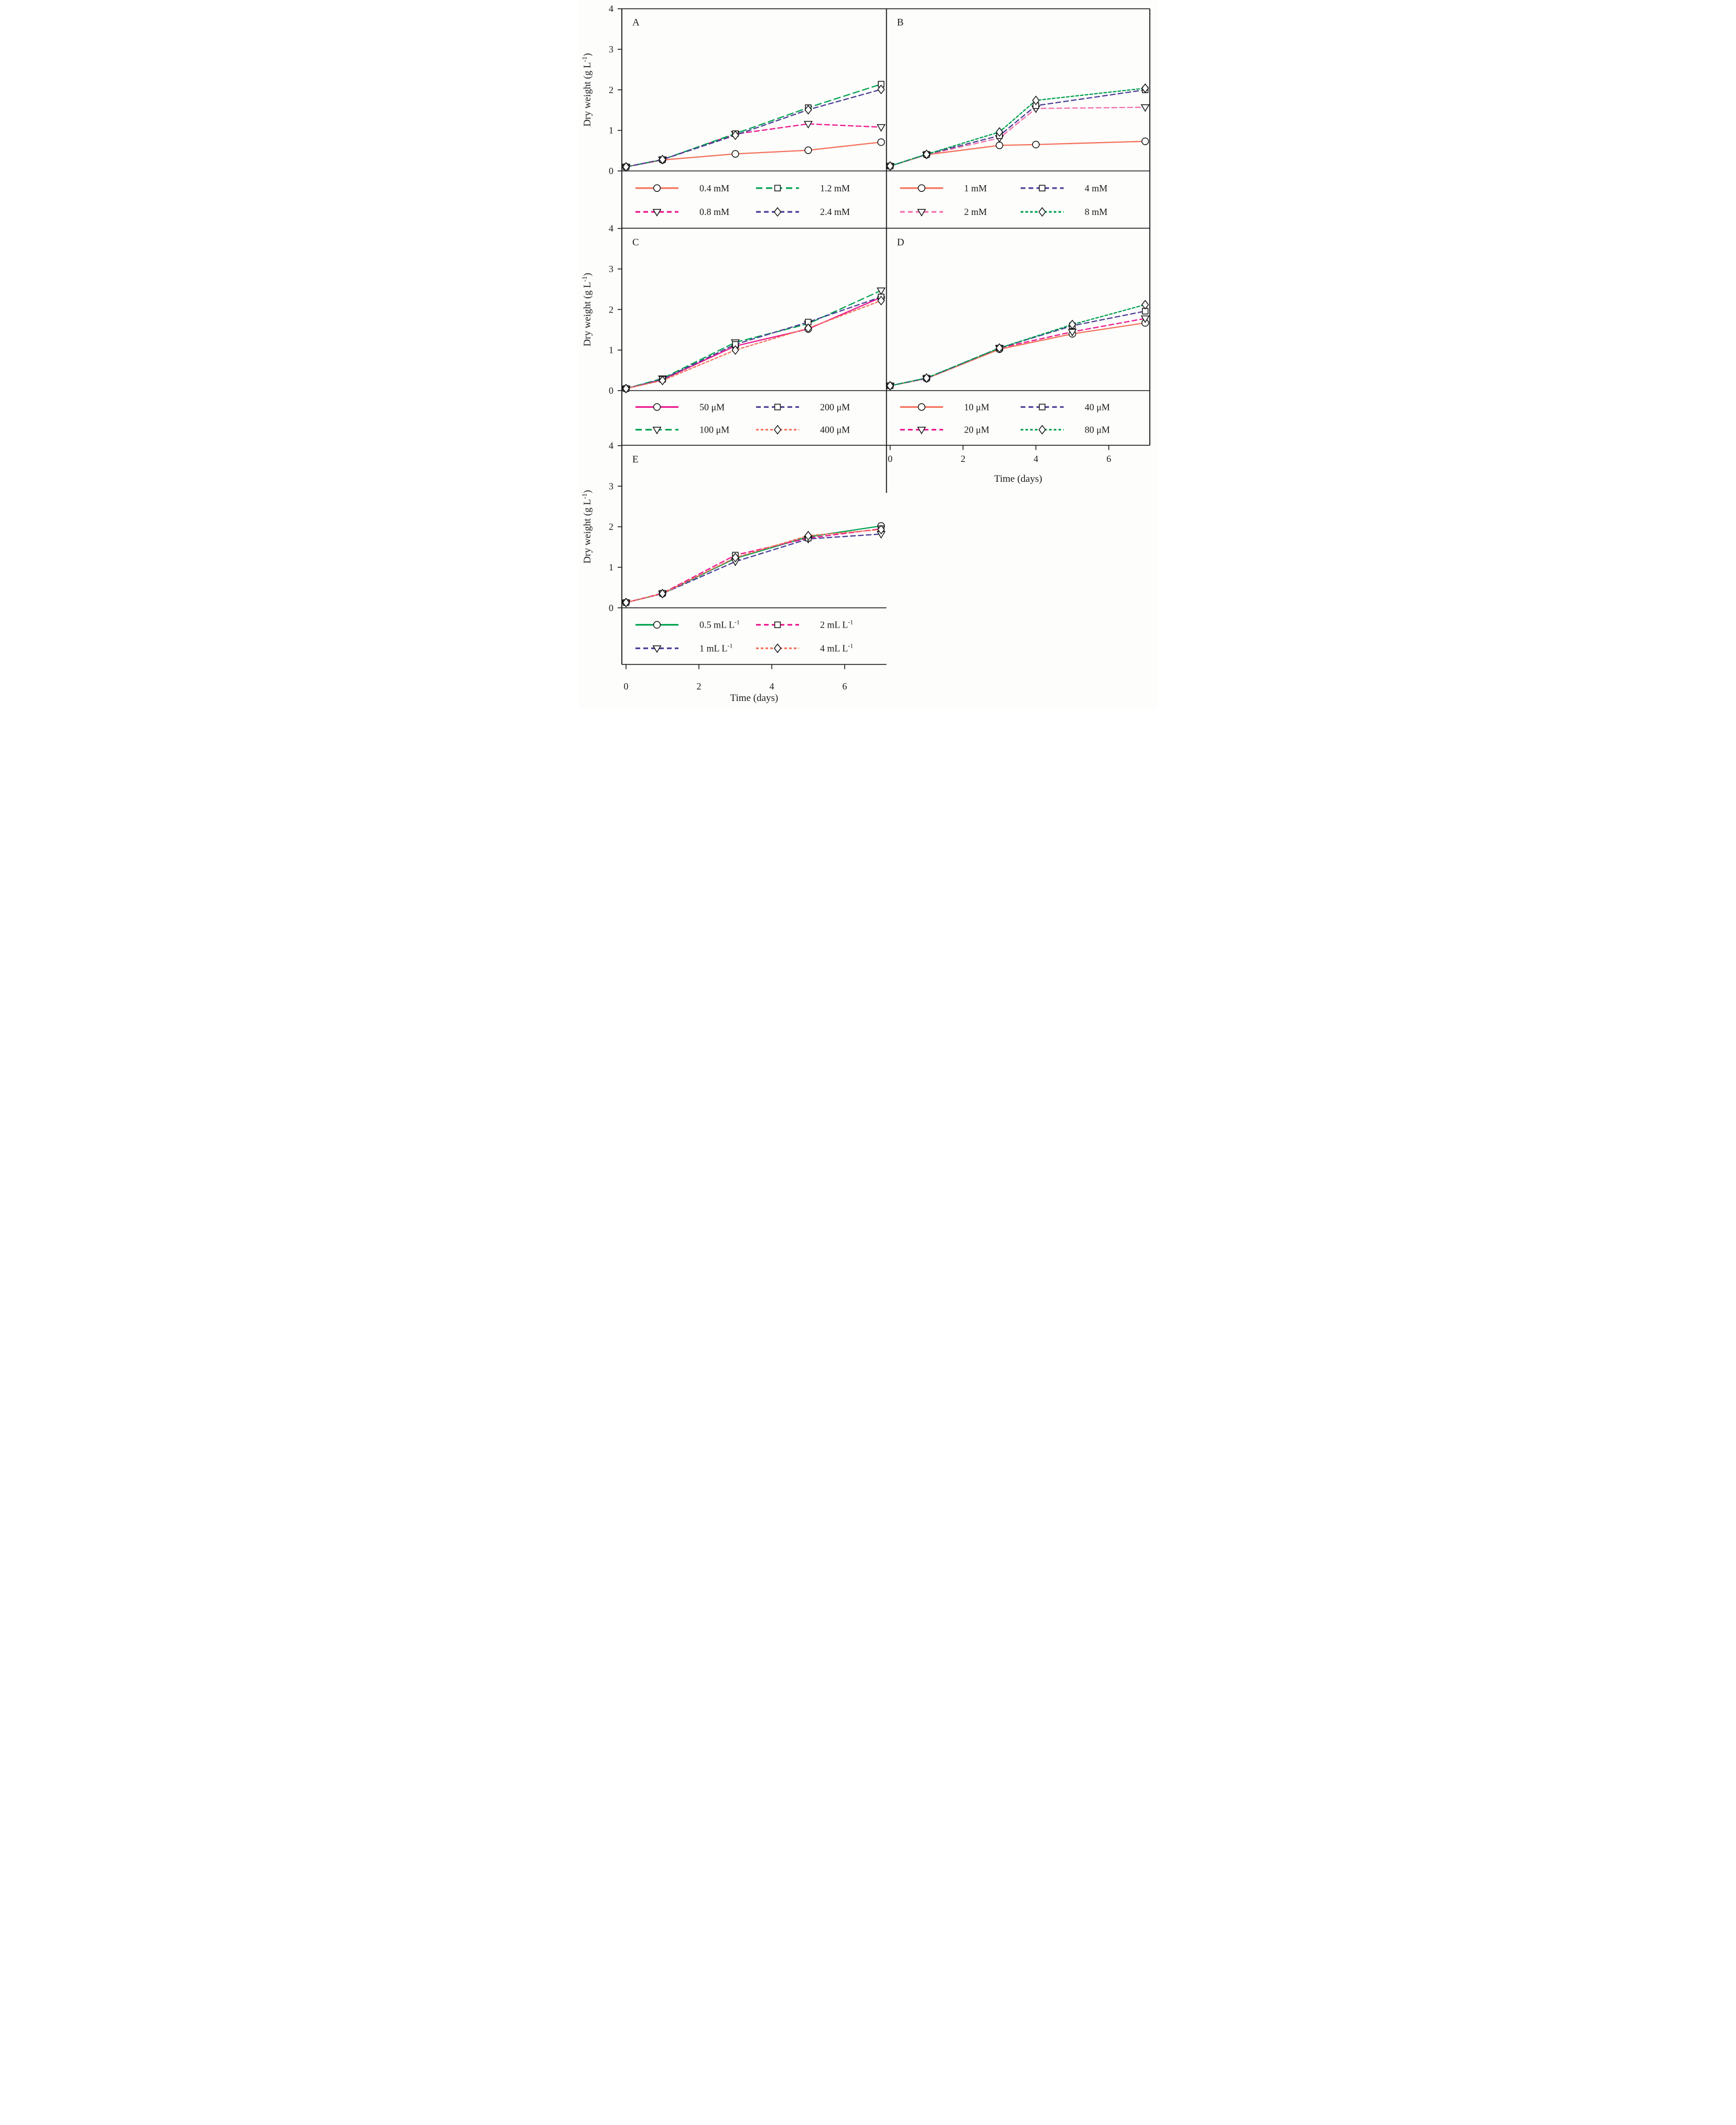 Image resolution: width=1736 pixels, height=2125 pixels. What do you see at coordinates (714, 212) in the screenshot?
I see `legend-label: 0.8 mM` at bounding box center [714, 212].